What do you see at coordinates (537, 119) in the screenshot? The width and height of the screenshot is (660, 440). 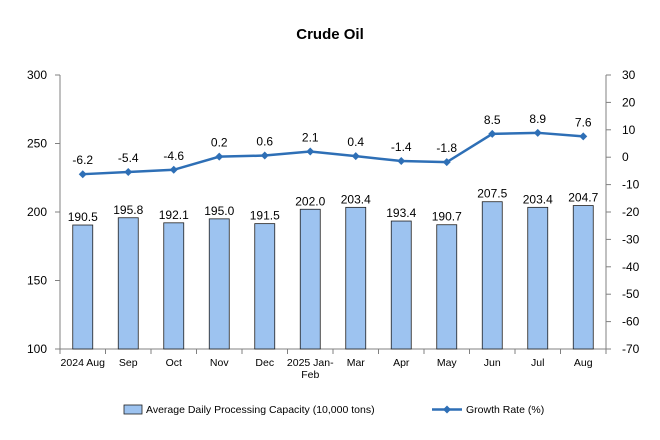 I see `line-data-label: 8.9` at bounding box center [537, 119].